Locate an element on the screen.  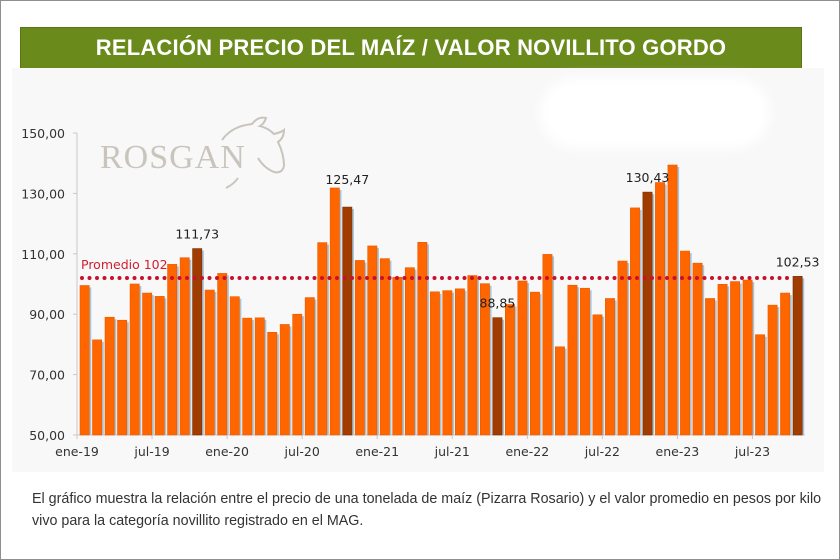
x-tick-label: ene-19 is located at coordinates (77, 451).